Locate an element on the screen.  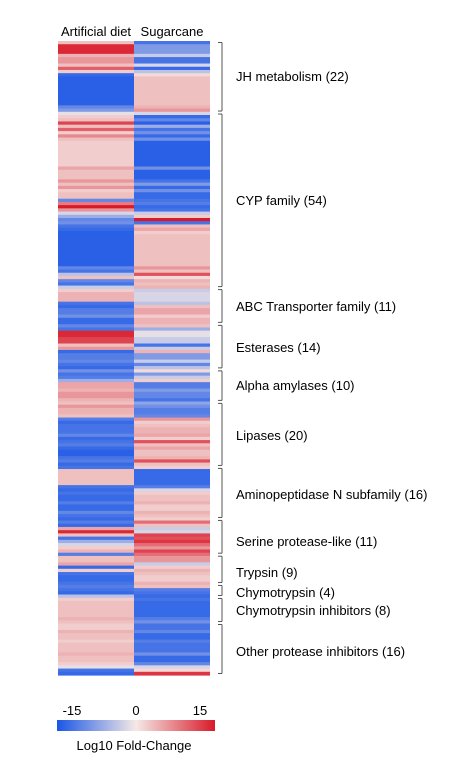
group-label-lipases: Lipases (20) is located at coordinates (272, 435).